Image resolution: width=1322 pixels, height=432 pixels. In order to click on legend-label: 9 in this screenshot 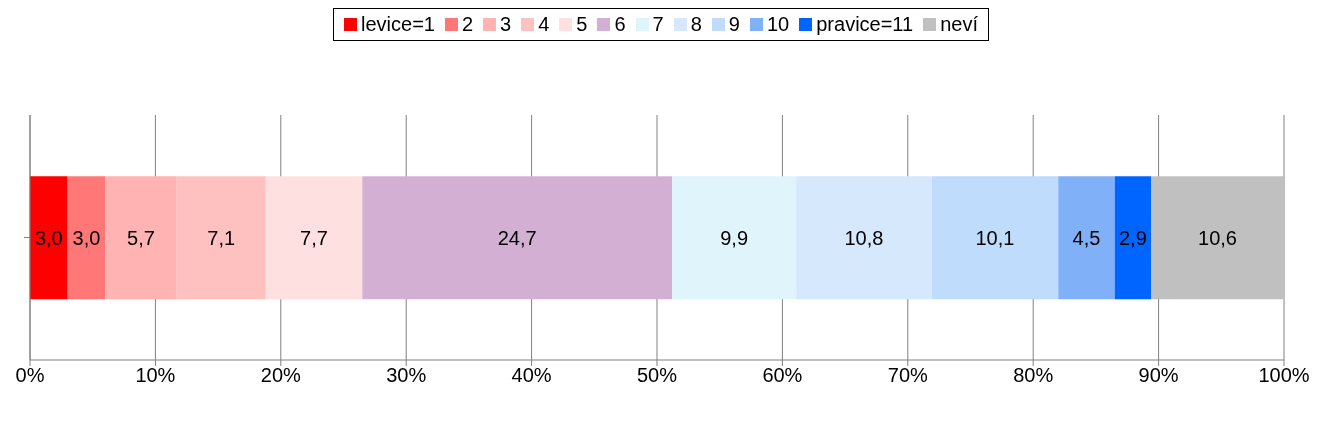, I will do `click(733, 24)`.